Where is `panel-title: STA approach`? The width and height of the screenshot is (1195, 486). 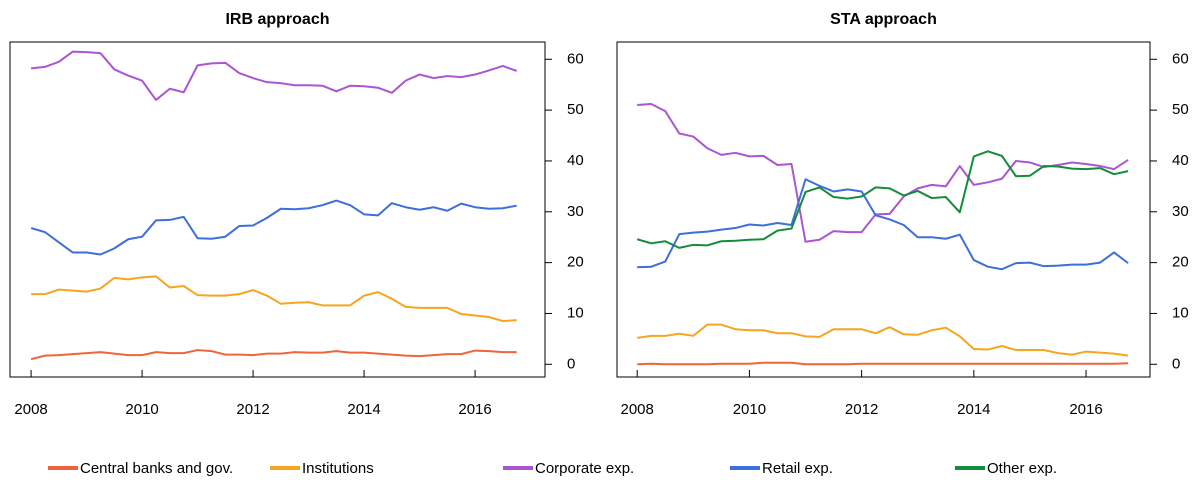 panel-title: STA approach is located at coordinates (883, 19).